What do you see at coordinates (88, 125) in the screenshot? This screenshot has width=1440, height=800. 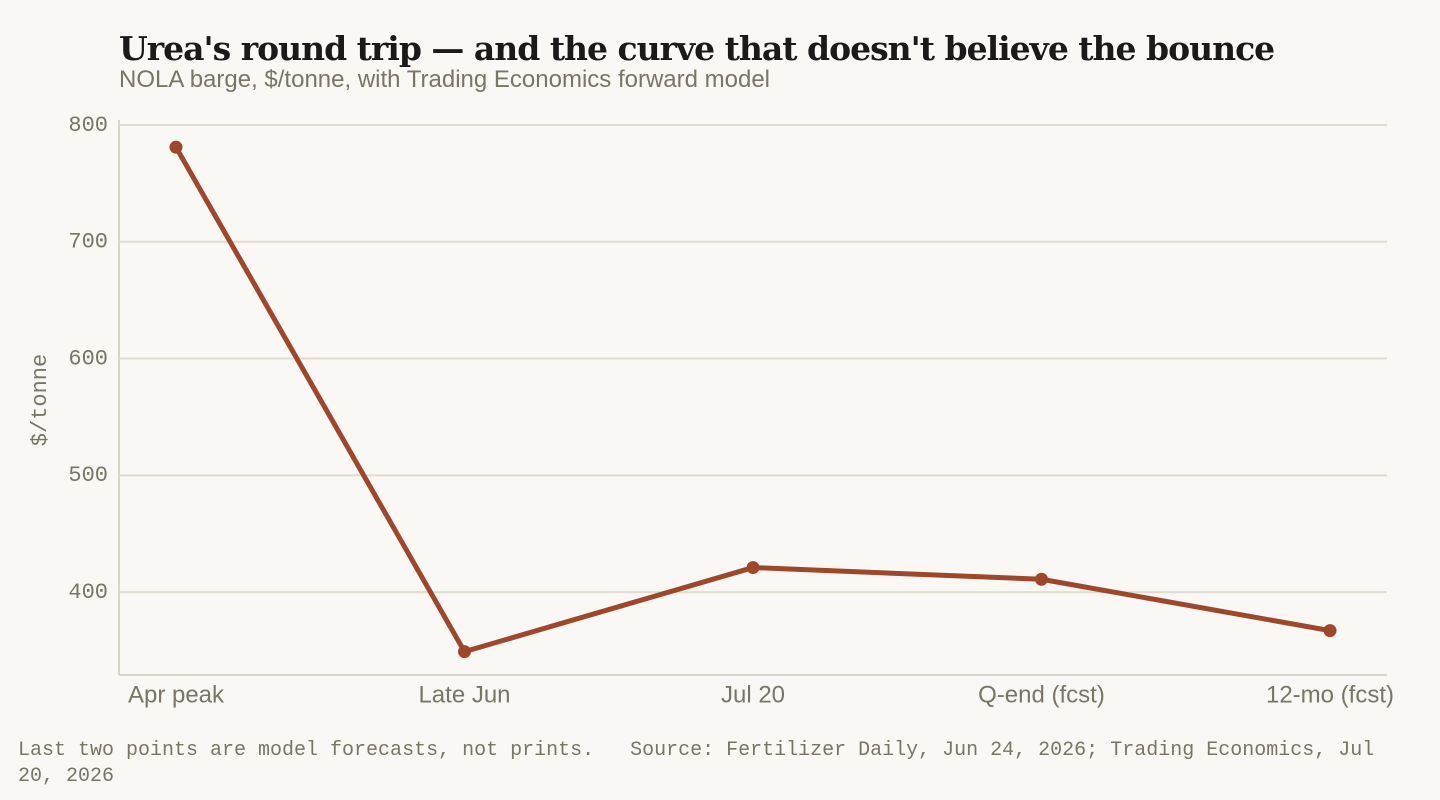 I see `y-tick-label: 800` at bounding box center [88, 125].